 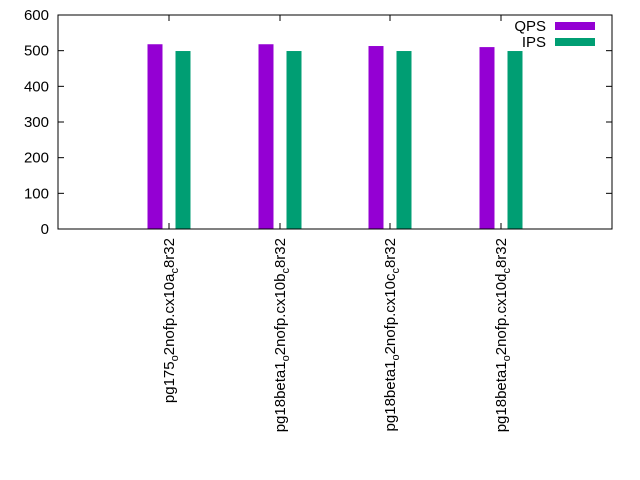 What do you see at coordinates (169, 382) in the screenshot?
I see `label-part: pg175` at bounding box center [169, 382].